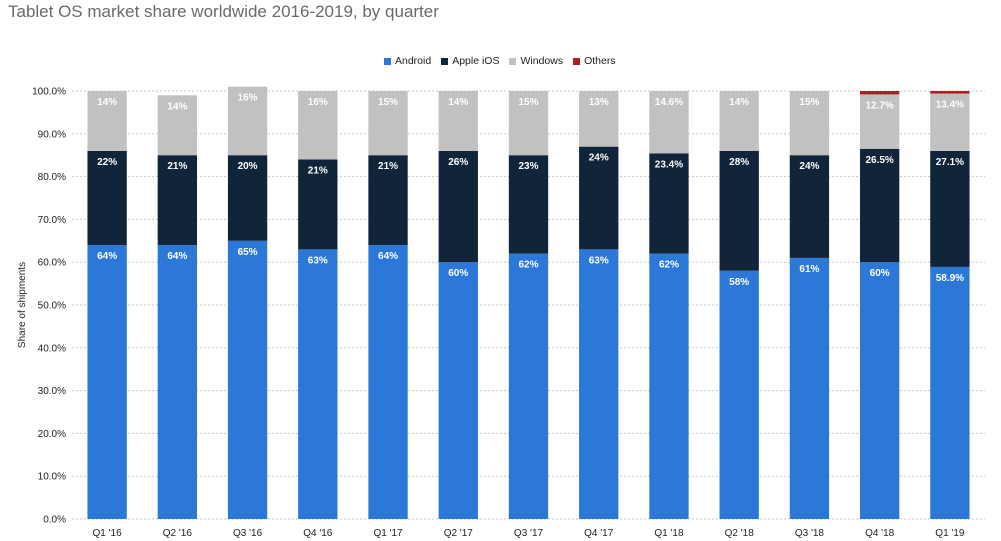 The height and width of the screenshot is (541, 1001). What do you see at coordinates (52, 134) in the screenshot?
I see `y-tick-label: 90.0%` at bounding box center [52, 134].